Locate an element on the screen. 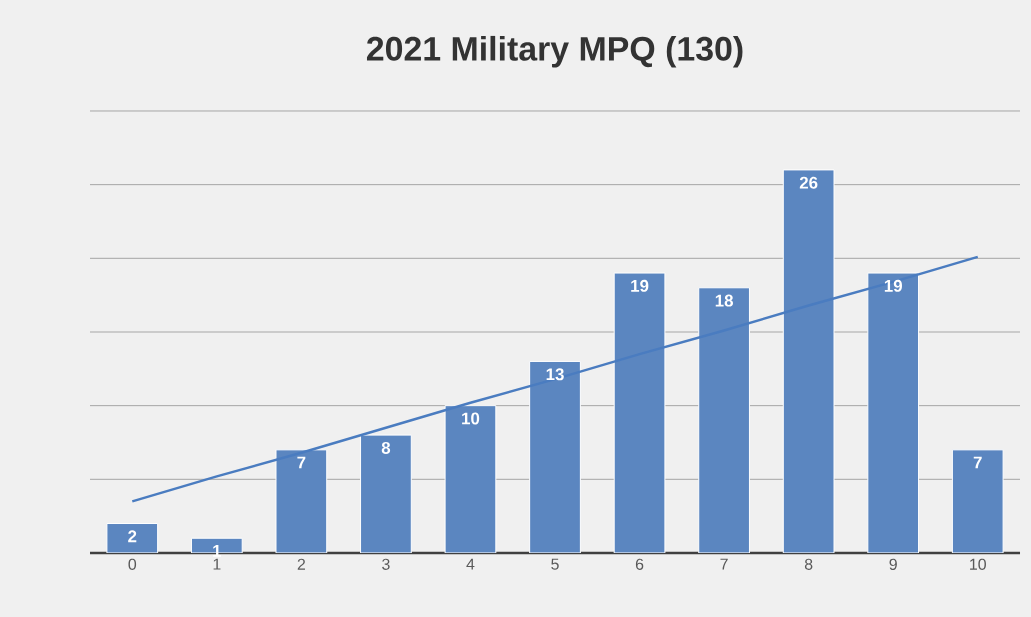  x-tick-label: 4 is located at coordinates (470, 564).